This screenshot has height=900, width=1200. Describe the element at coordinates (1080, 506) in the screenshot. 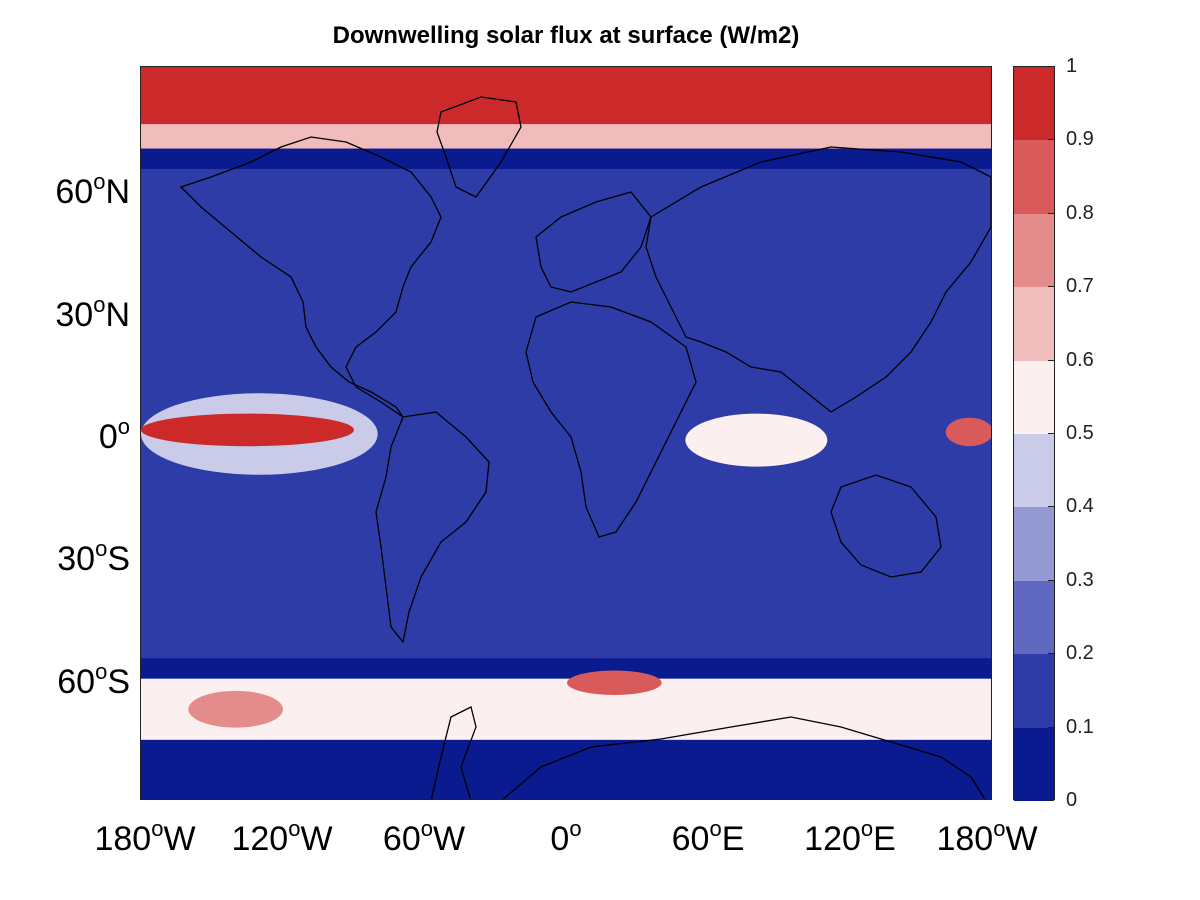

I see `colorbar-tick-label: 0.4` at that location.